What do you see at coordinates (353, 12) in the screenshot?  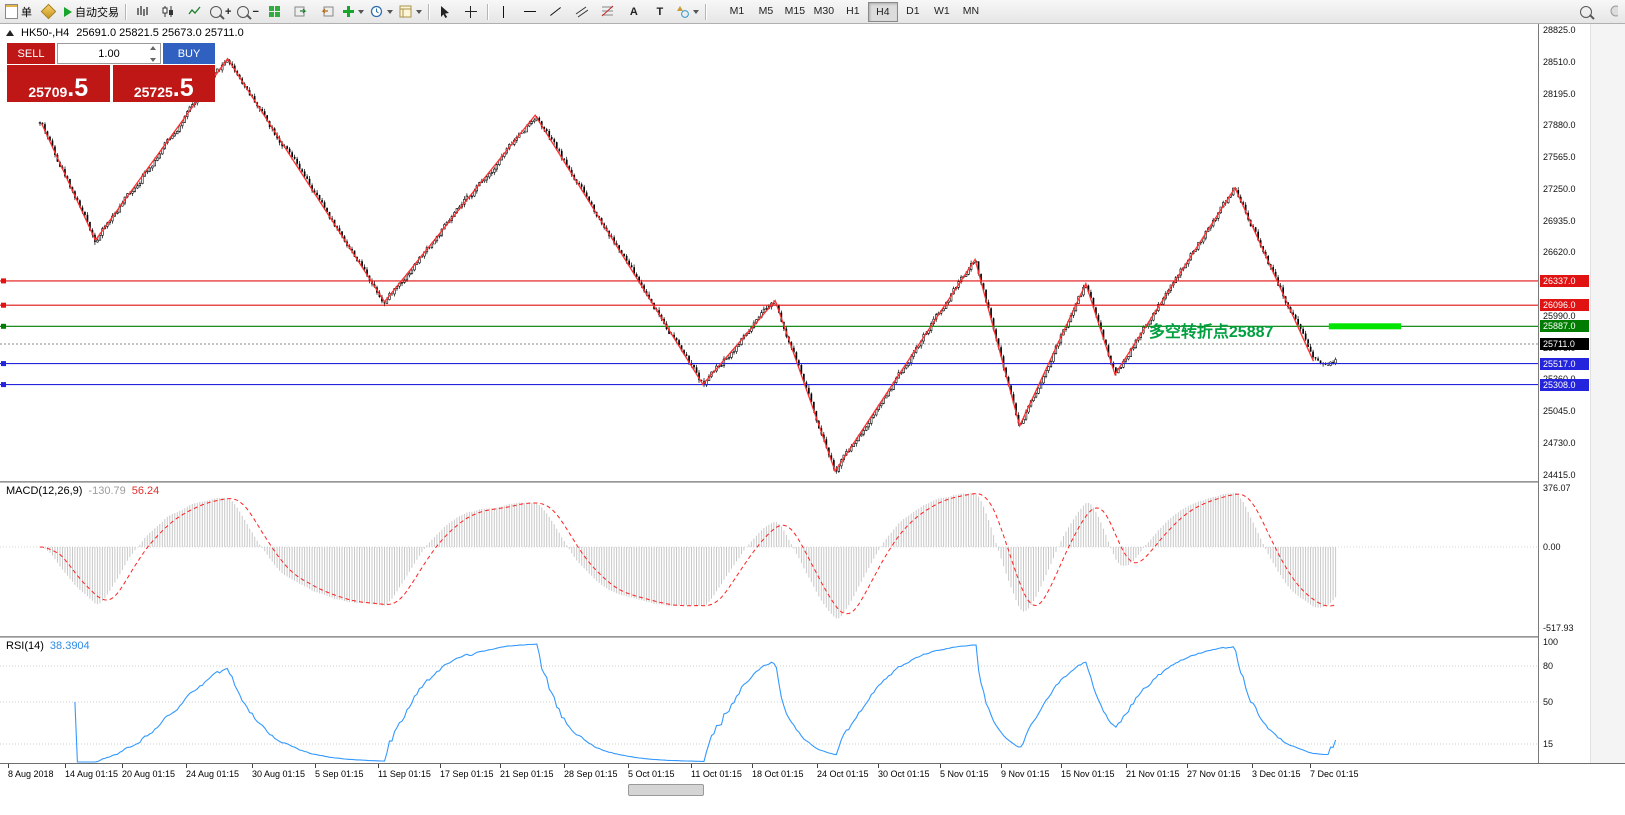 I see `indicators-button` at bounding box center [353, 12].